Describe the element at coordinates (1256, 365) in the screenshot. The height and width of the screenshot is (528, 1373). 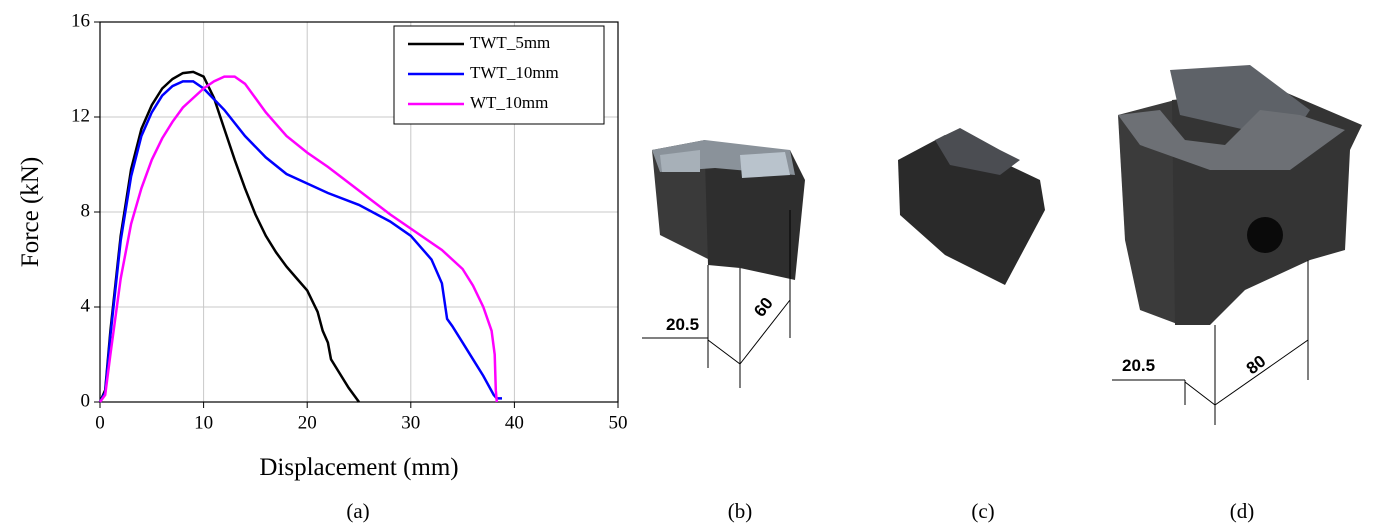
I see `dimension-label: 80` at that location.